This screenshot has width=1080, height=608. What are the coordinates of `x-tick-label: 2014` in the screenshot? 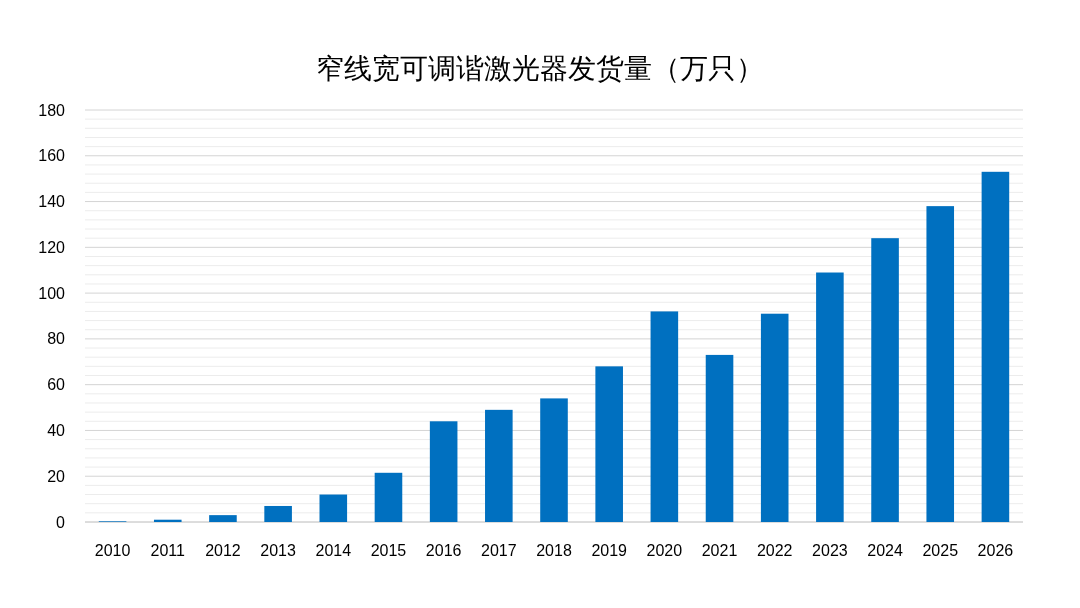 It's located at (333, 550).